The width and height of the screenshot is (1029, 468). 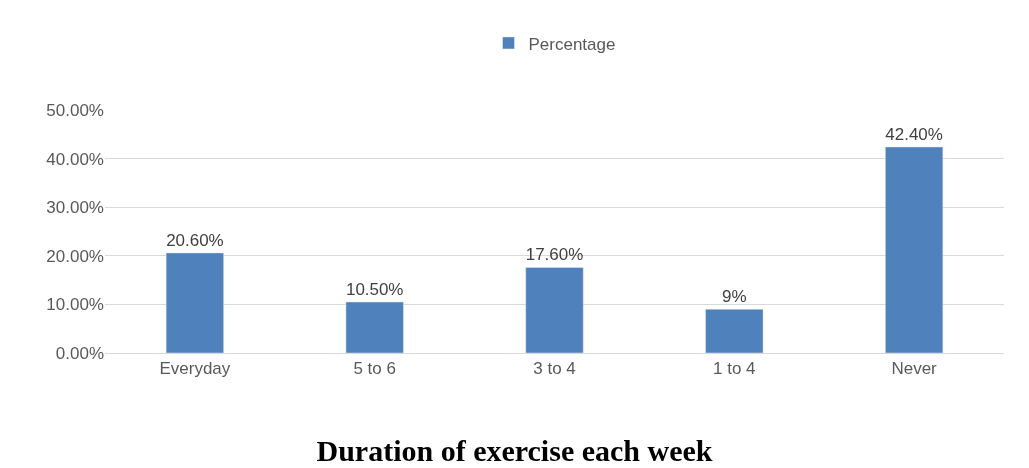 I want to click on x-tick-label: 5 to 6, so click(x=374, y=369).